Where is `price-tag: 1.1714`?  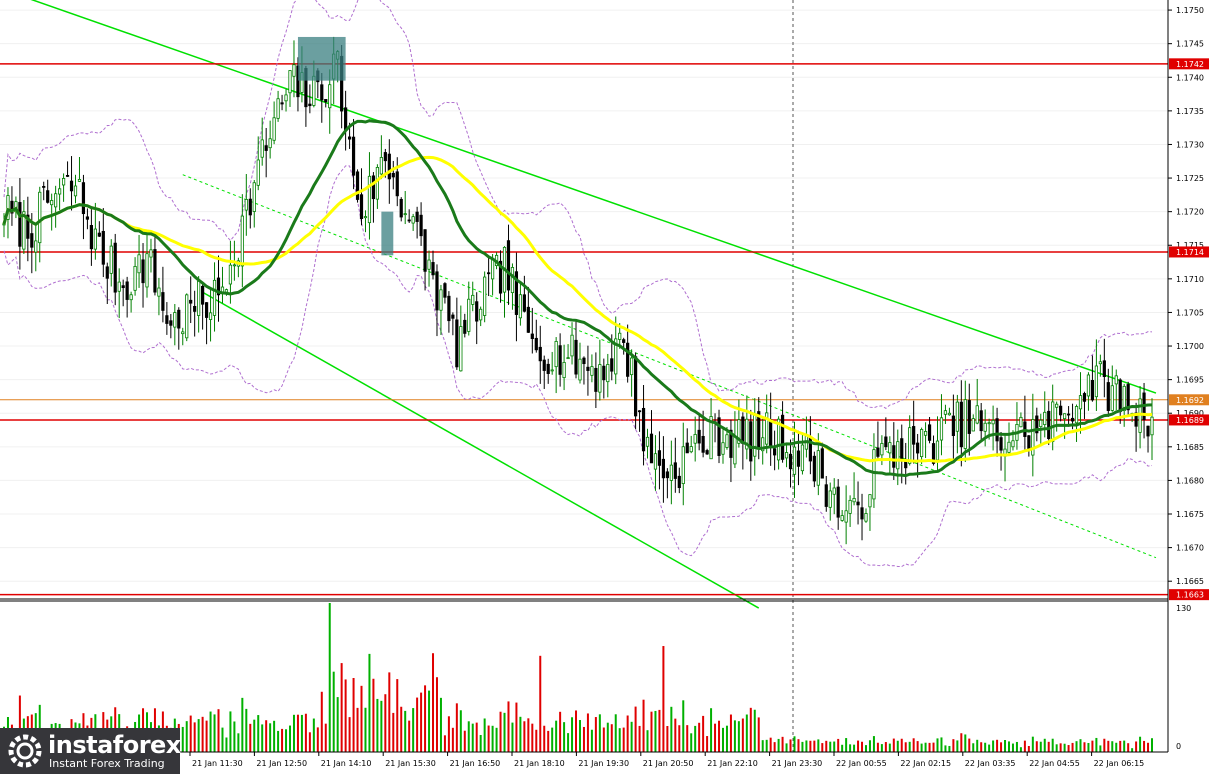
price-tag: 1.1714 is located at coordinates (1189, 252).